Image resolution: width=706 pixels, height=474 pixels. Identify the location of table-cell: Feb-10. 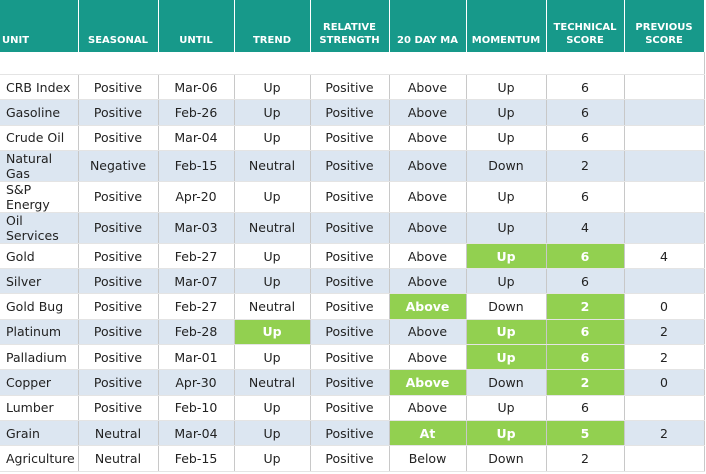
(196, 408).